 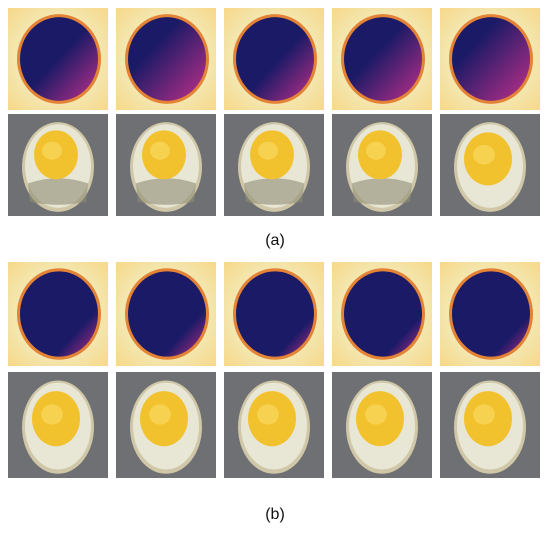 What do you see at coordinates (275, 514) in the screenshot?
I see `panel-b-caption: (b)` at bounding box center [275, 514].